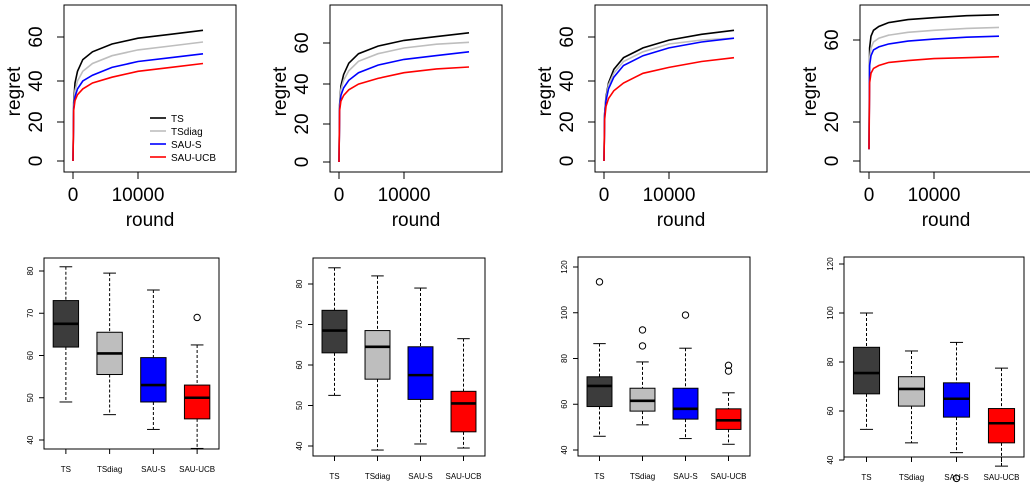 This screenshot has height=489, width=1030. I want to click on y-tick-label: 100, so click(830, 313).